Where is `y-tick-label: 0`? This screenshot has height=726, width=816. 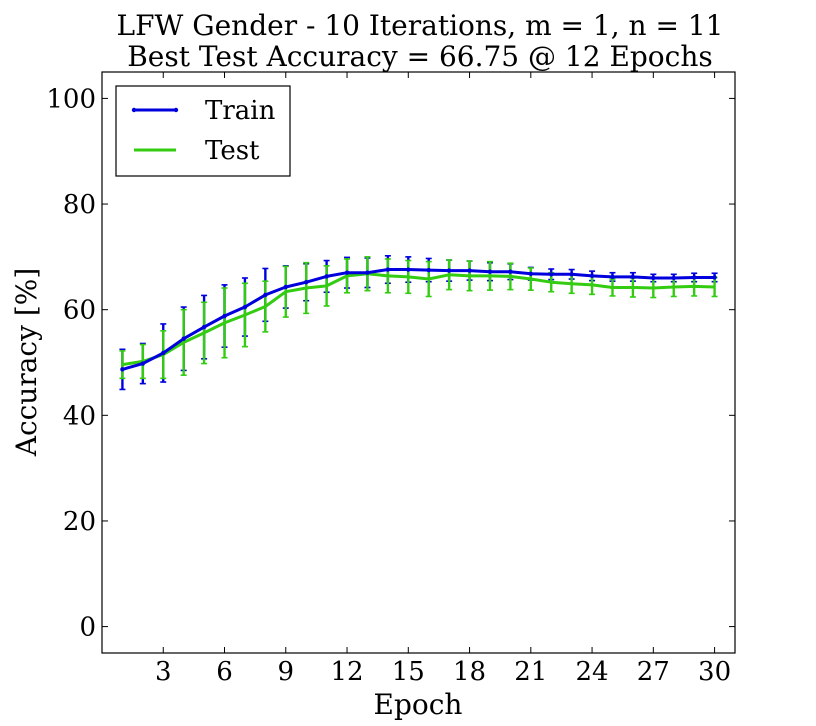
y-tick-label: 0 is located at coordinates (87, 628).